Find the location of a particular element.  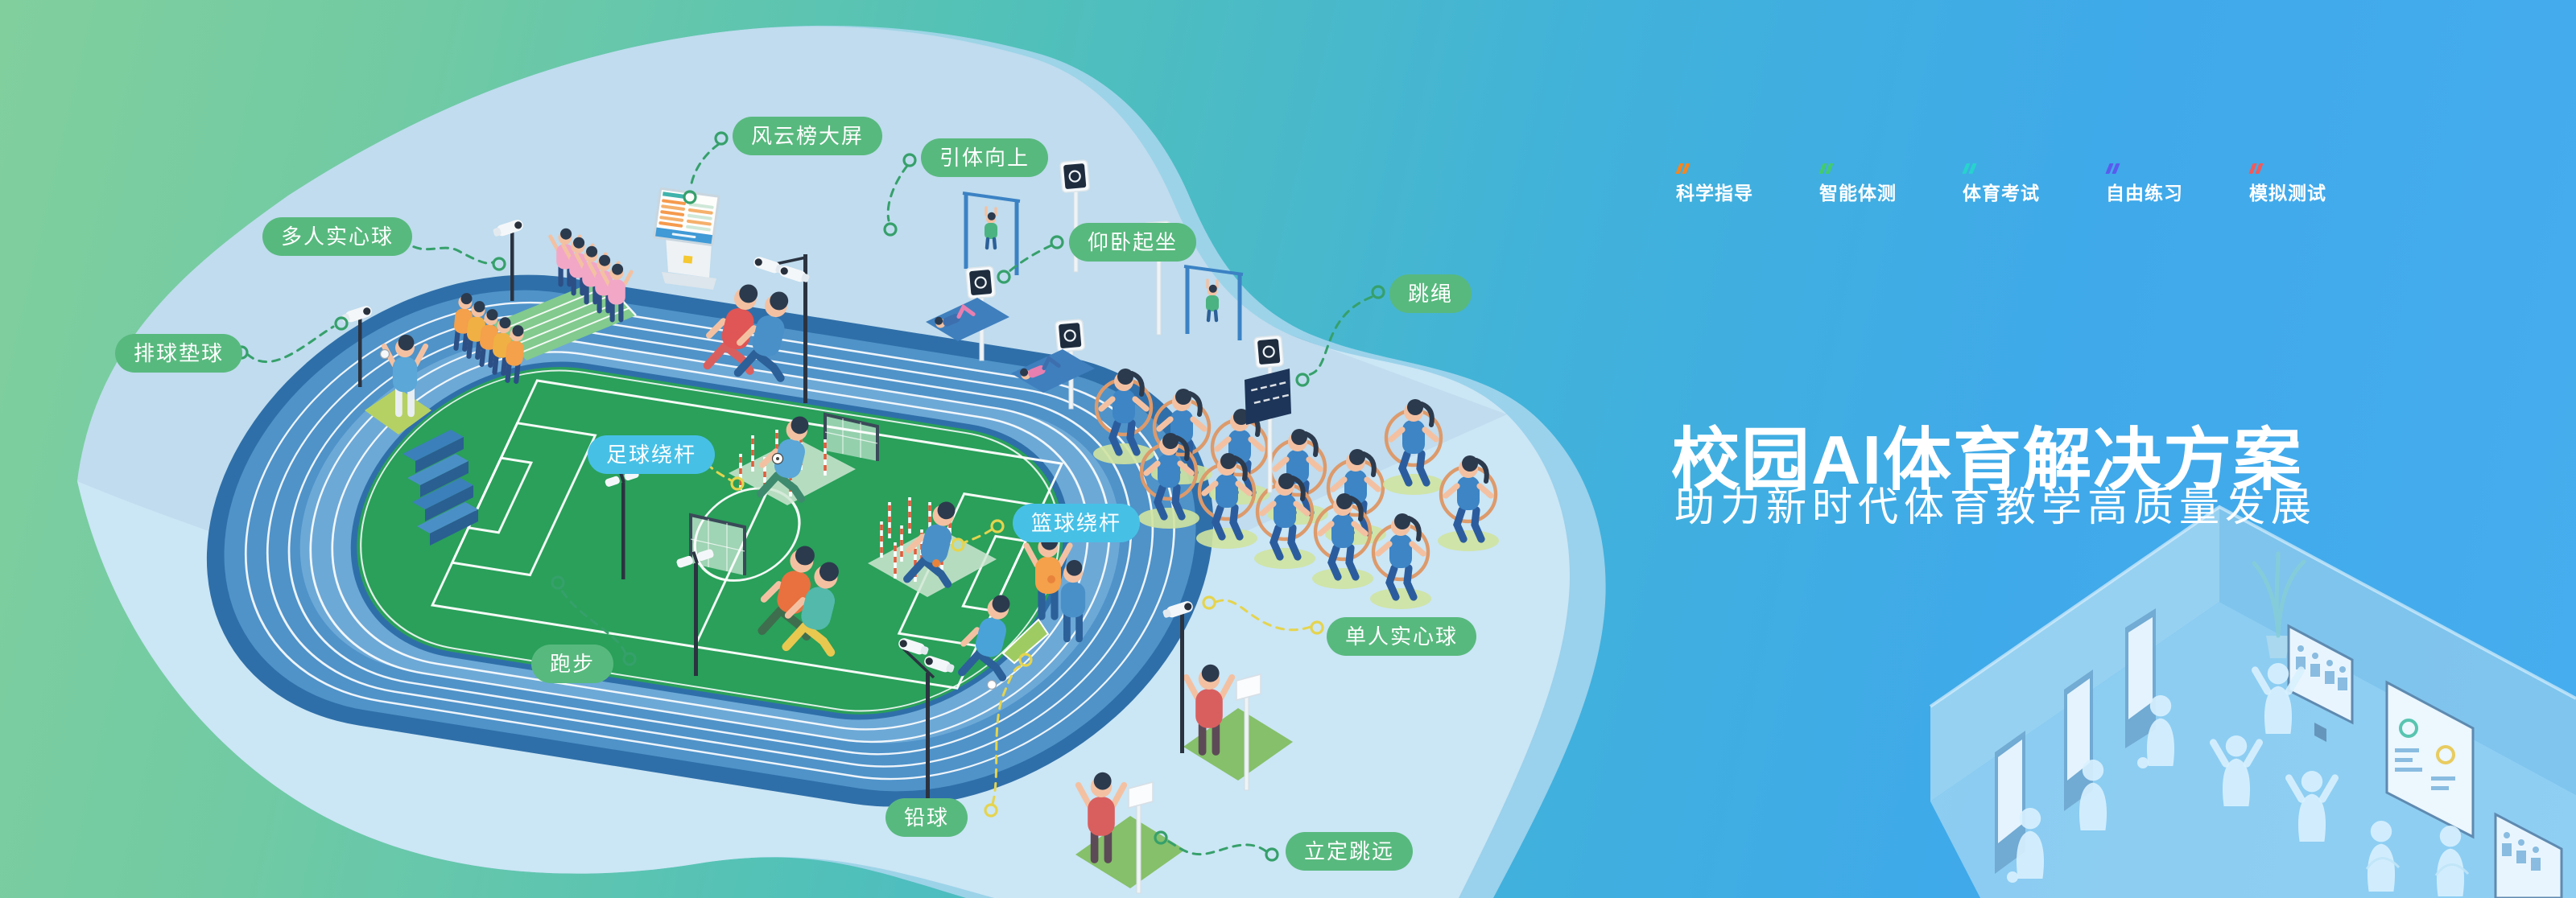

callout-label: 篮球绕杆 is located at coordinates (1076, 523).